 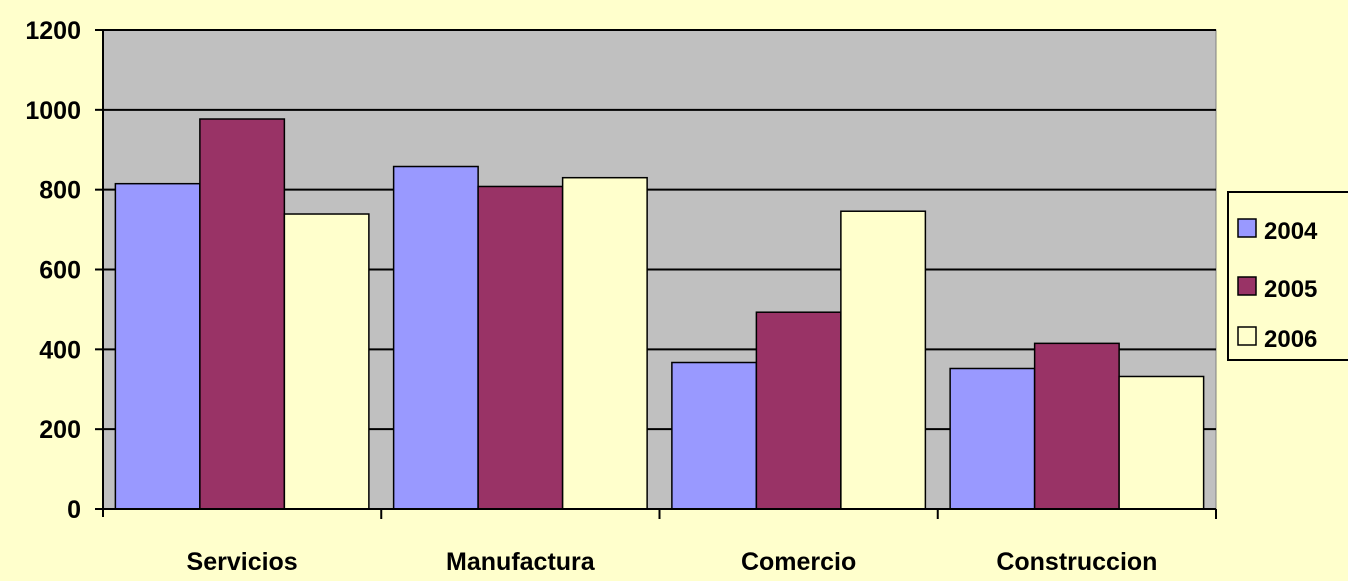 What do you see at coordinates (672, 562) in the screenshot?
I see `category-labels: Servicios Manufactura Comercio Construccion` at bounding box center [672, 562].